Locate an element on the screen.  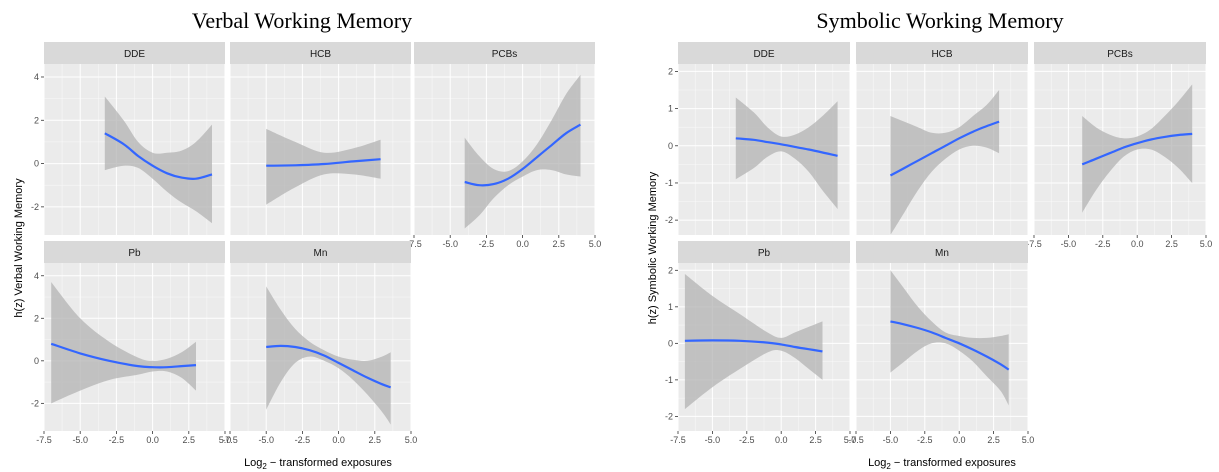
fig2-pcbs-confidence-band is located at coordinates (1137, 148).